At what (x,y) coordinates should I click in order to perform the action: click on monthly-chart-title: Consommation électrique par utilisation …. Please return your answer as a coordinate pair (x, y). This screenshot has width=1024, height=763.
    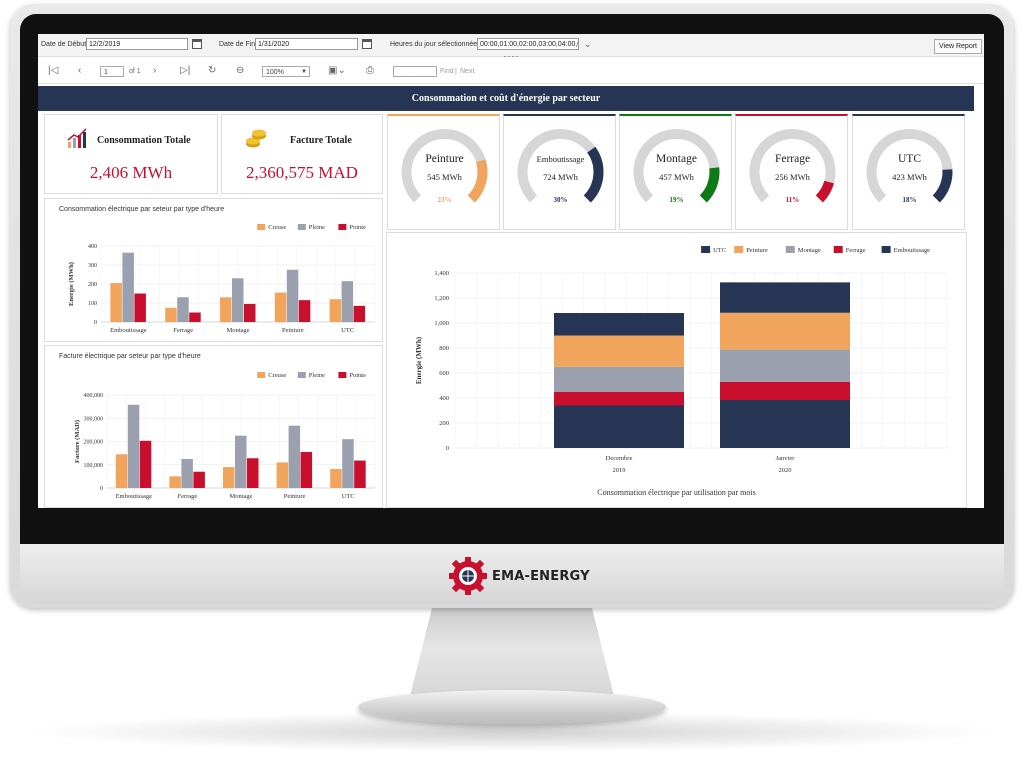
    Looking at the image, I should click on (676, 492).